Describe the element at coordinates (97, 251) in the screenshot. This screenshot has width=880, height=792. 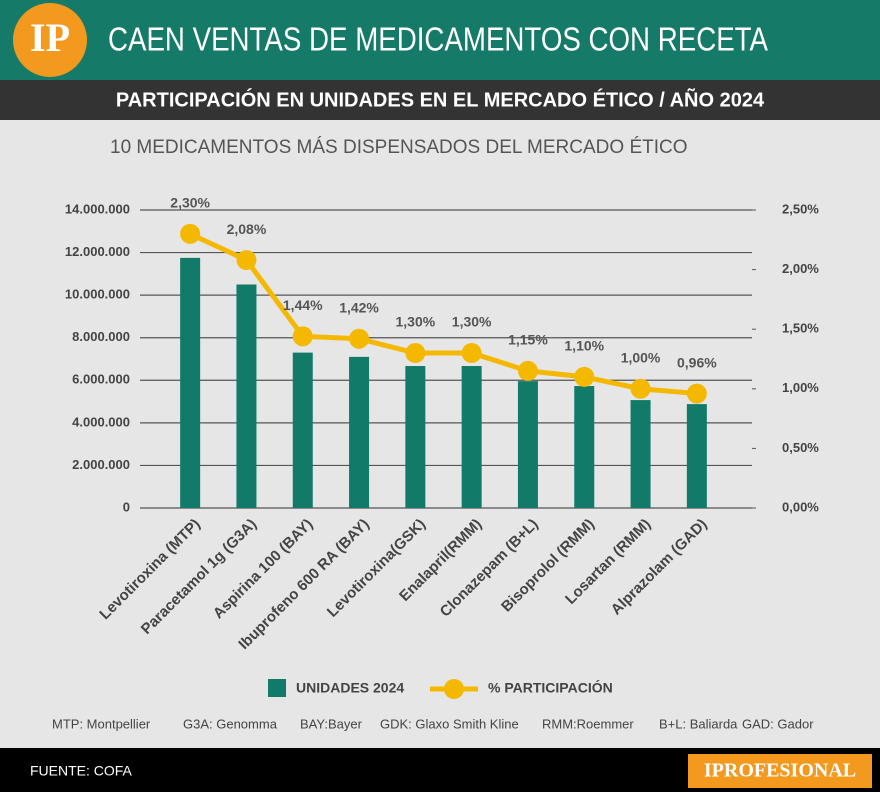
I see `y-tick-label: 12.000.000` at that location.